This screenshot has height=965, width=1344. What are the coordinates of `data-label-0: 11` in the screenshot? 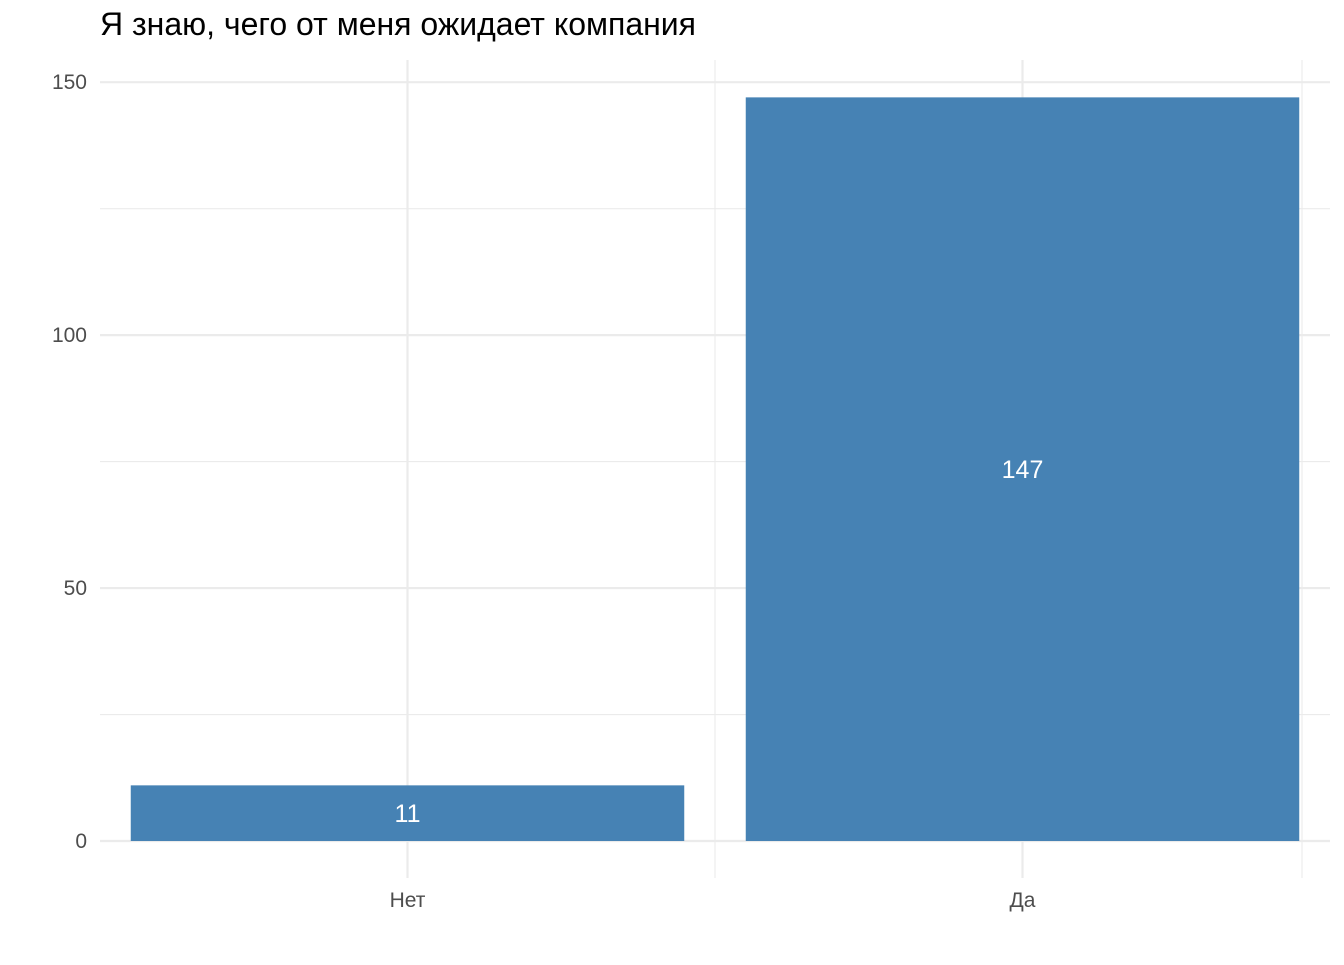 It's located at (408, 814).